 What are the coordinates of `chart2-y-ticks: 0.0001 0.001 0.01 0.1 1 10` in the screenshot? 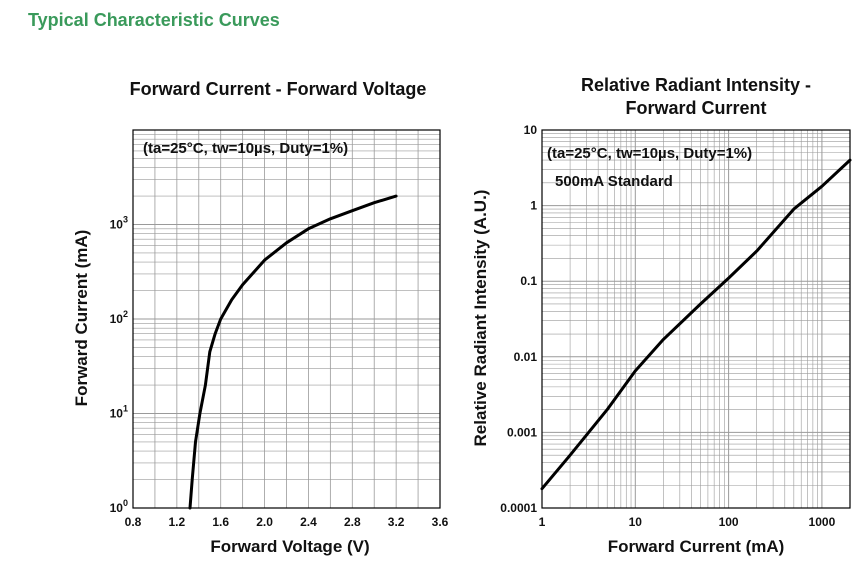 It's located at (518, 319).